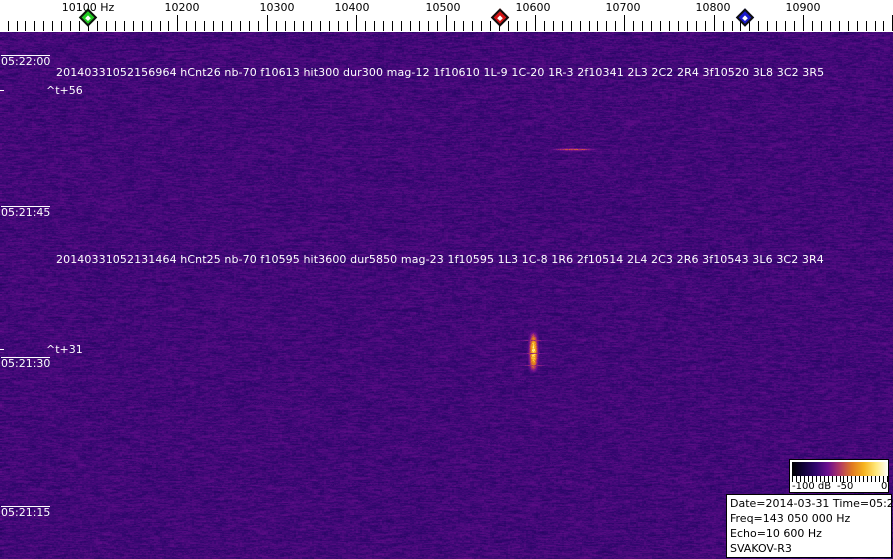 This screenshot has width=893, height=559. Describe the element at coordinates (623, 7) in the screenshot. I see `freq-axis-label: 10700` at that location.